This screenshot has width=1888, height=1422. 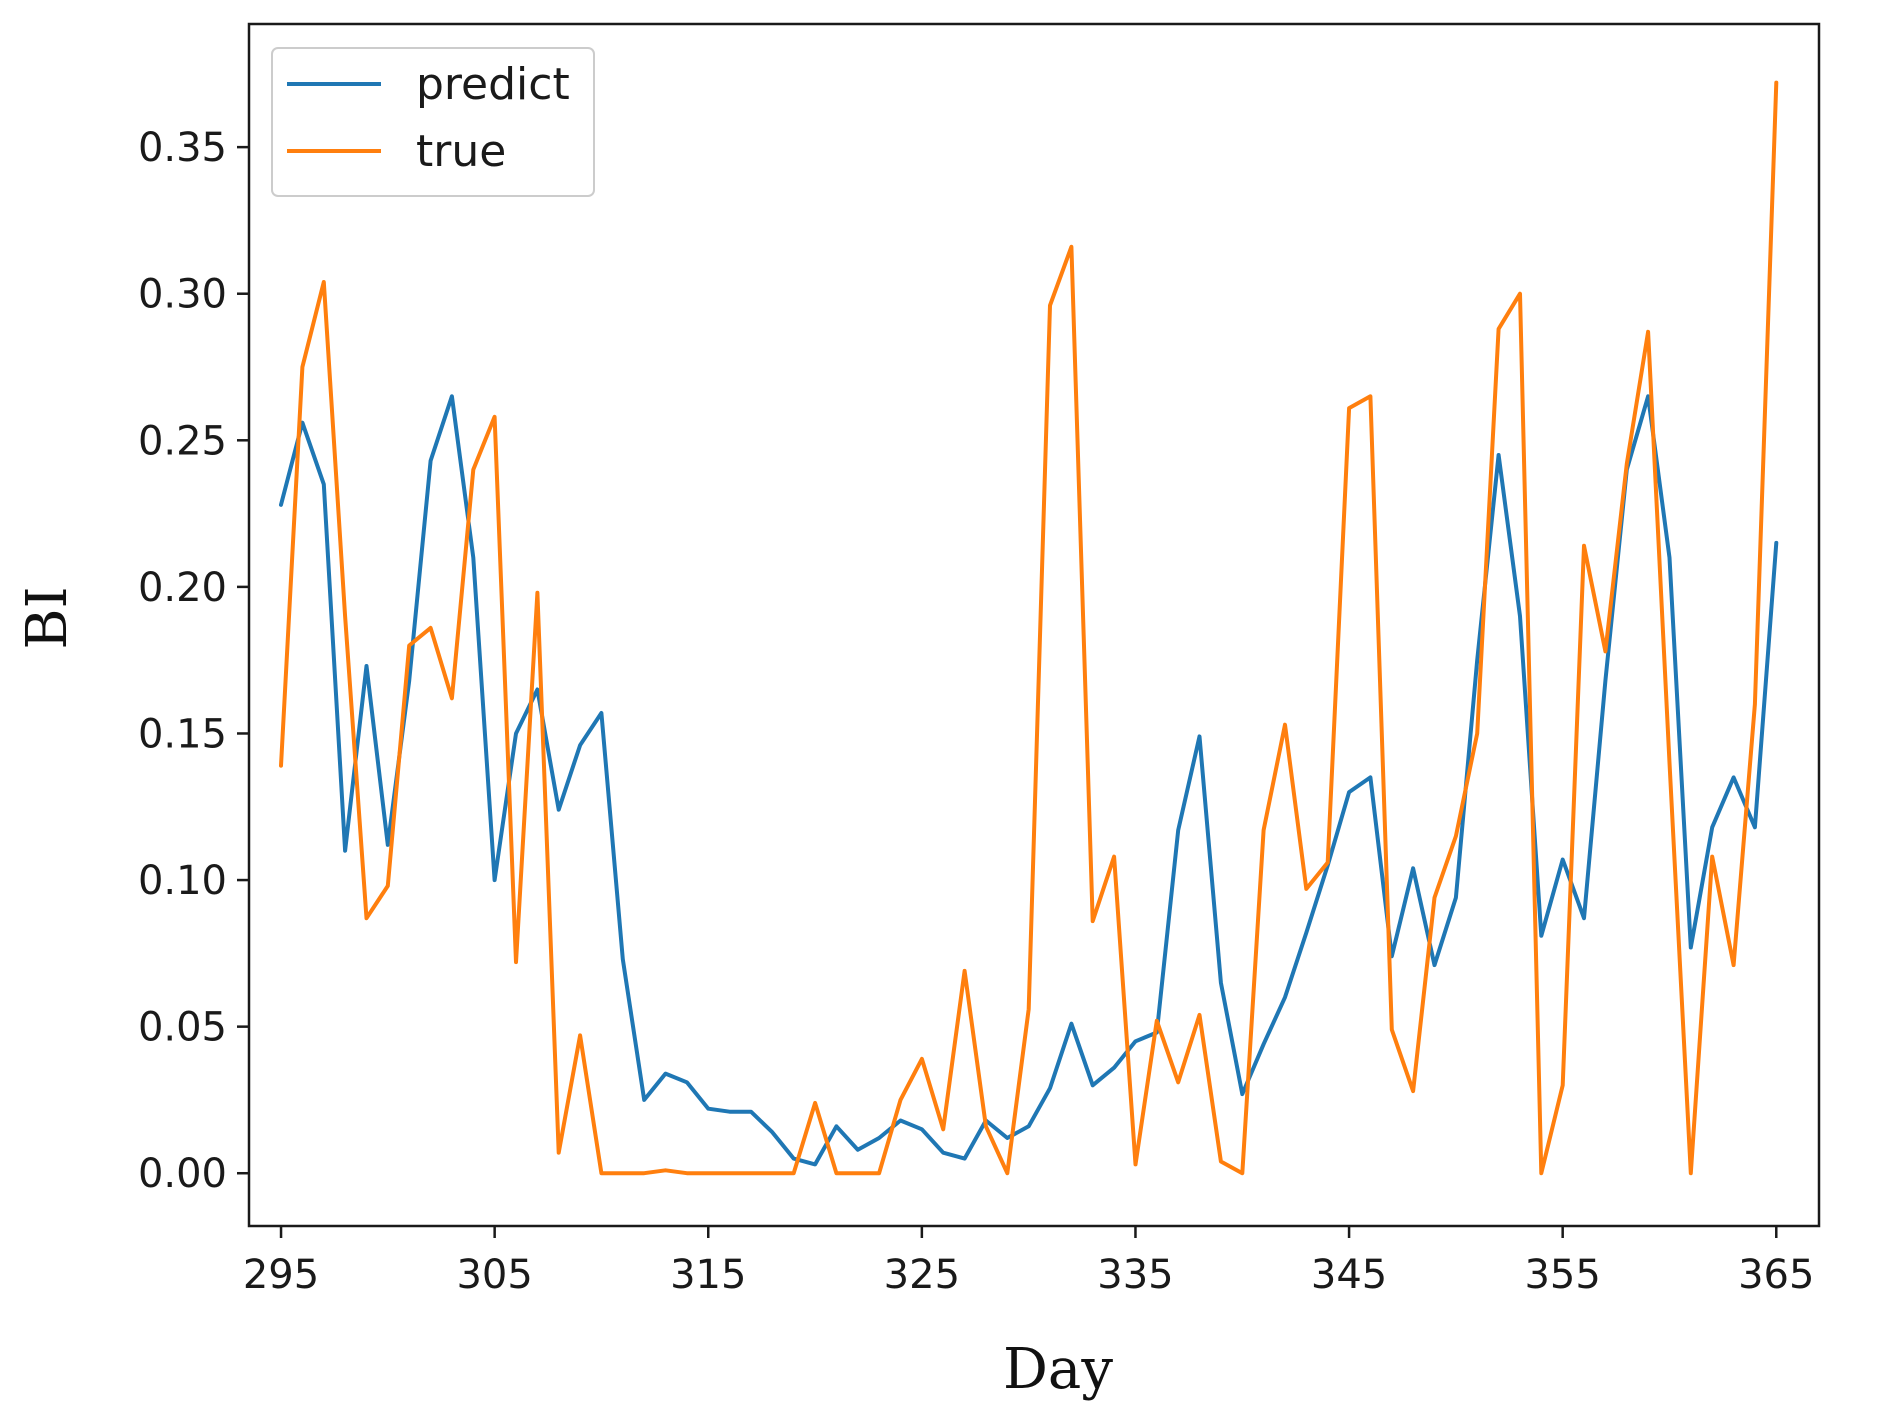 What do you see at coordinates (1349, 1275) in the screenshot?
I see `x-tick-label: 345` at bounding box center [1349, 1275].